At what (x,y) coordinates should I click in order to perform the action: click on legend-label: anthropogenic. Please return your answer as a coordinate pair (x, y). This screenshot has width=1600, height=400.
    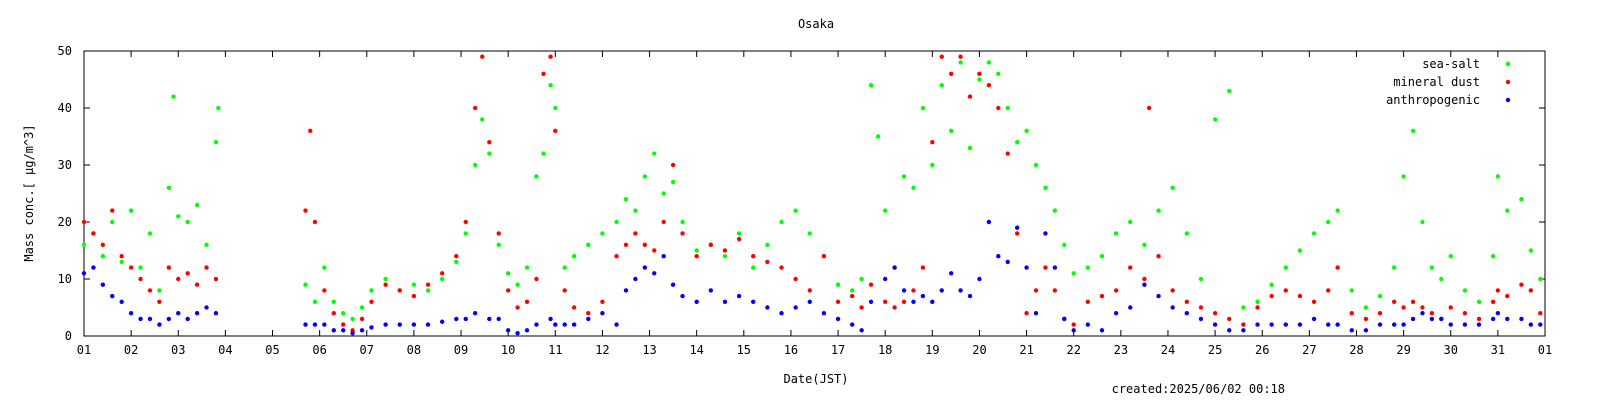
    Looking at the image, I should click on (1433, 100).